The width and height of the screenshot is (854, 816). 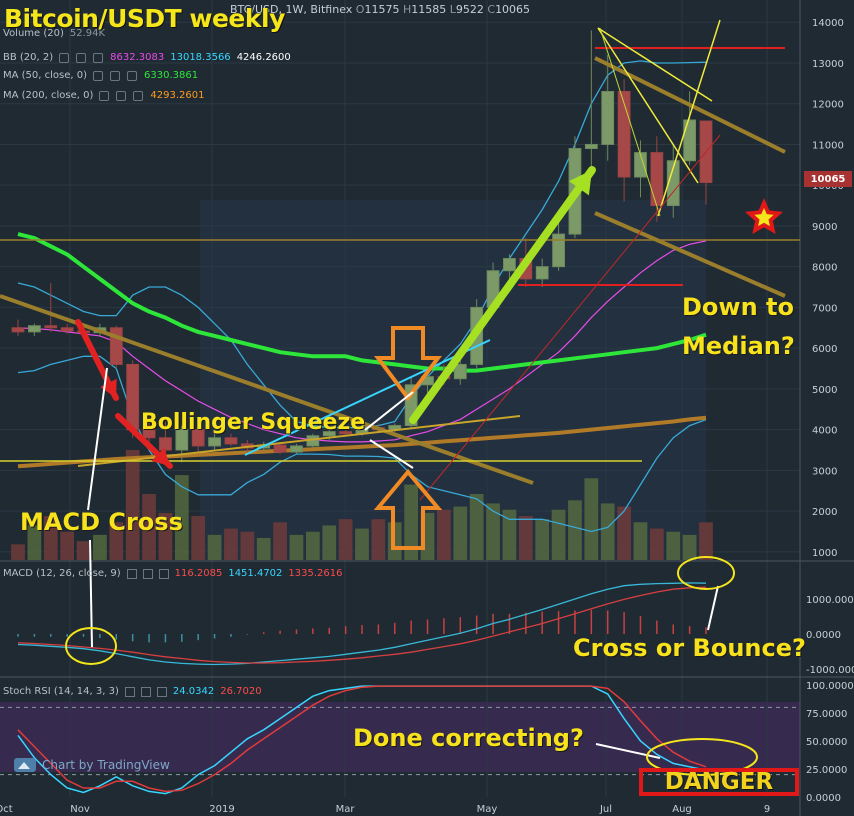 I want to click on tradingview-watermark: Chart by TradingView, so click(x=92, y=765).